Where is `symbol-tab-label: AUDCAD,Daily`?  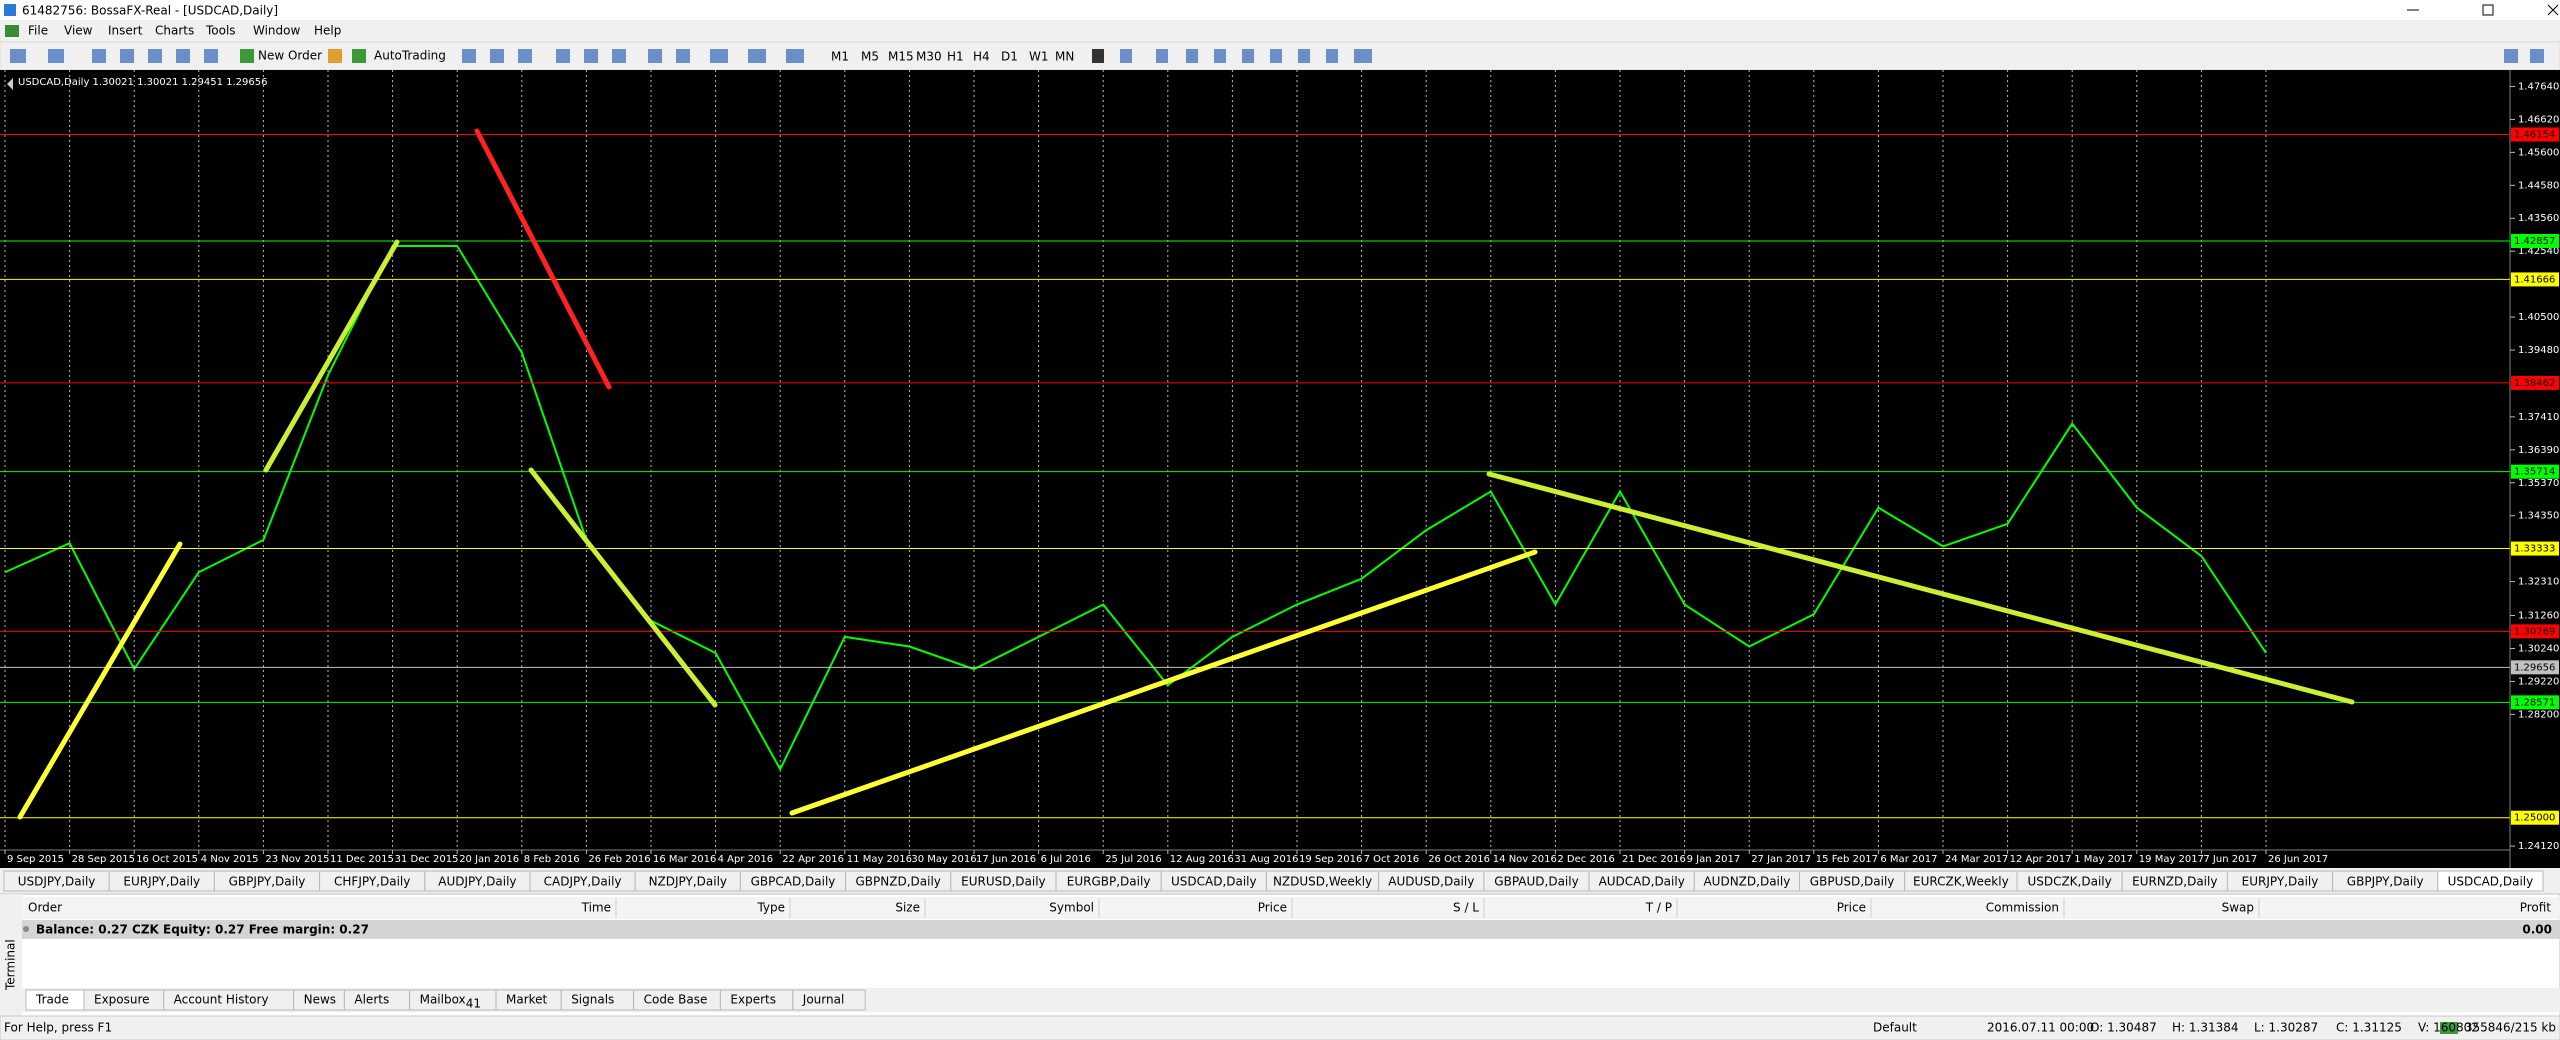
symbol-tab-label: AUDCAD,Daily is located at coordinates (1642, 882).